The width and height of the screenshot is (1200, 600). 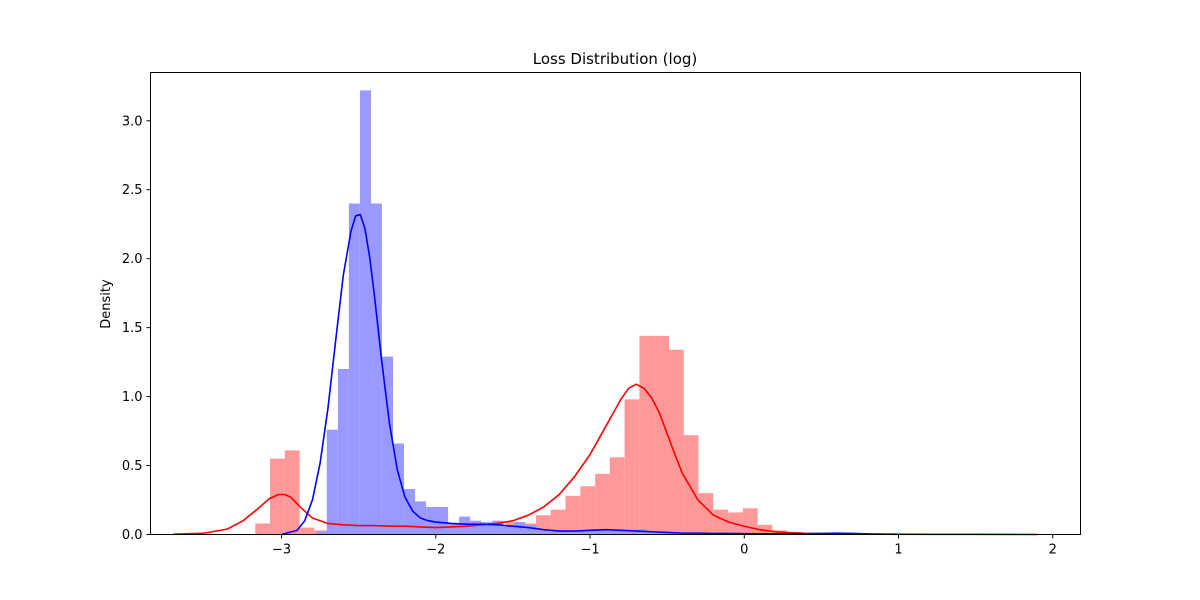 I want to click on x-tick-label: −2, so click(x=435, y=550).